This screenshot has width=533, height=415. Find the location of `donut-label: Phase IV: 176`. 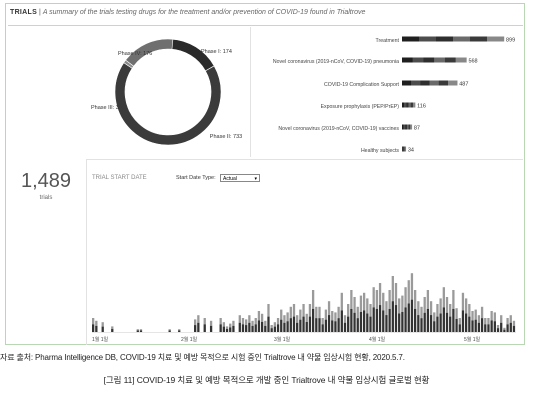

donut-label: Phase IV: 176 is located at coordinates (135, 54).